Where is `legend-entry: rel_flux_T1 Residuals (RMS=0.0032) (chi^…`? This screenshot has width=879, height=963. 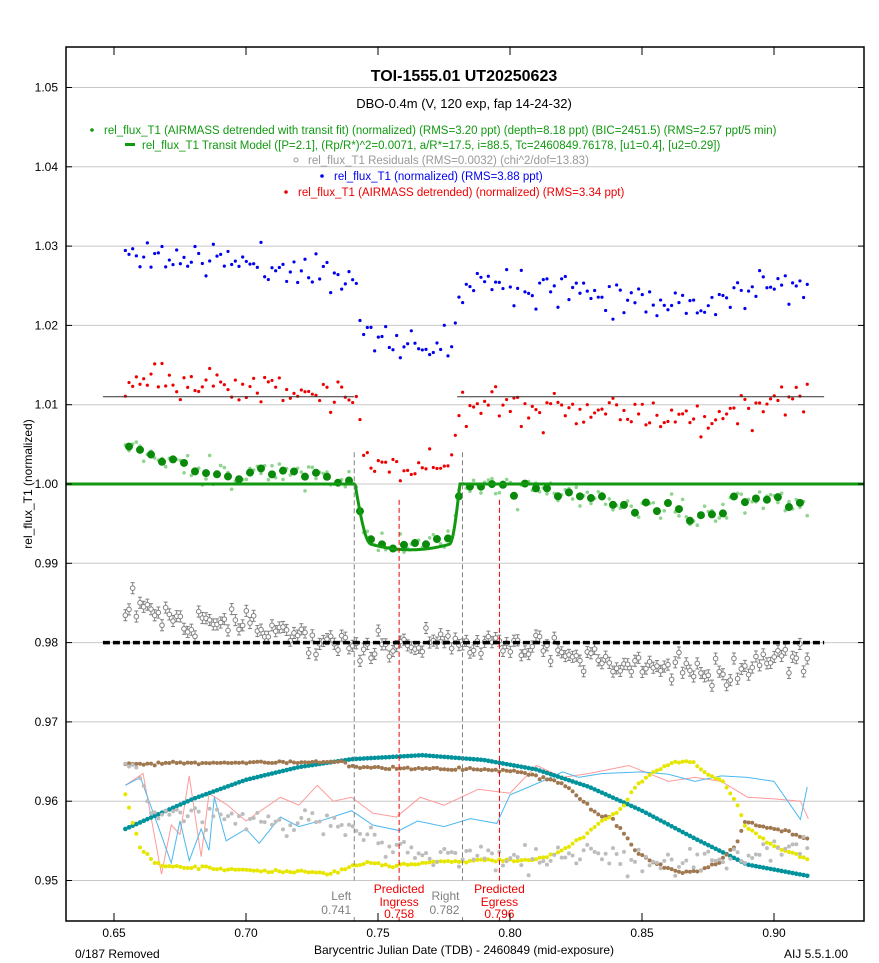
legend-entry: rel_flux_T1 Residuals (RMS=0.0032) (chi^… is located at coordinates (448, 161).